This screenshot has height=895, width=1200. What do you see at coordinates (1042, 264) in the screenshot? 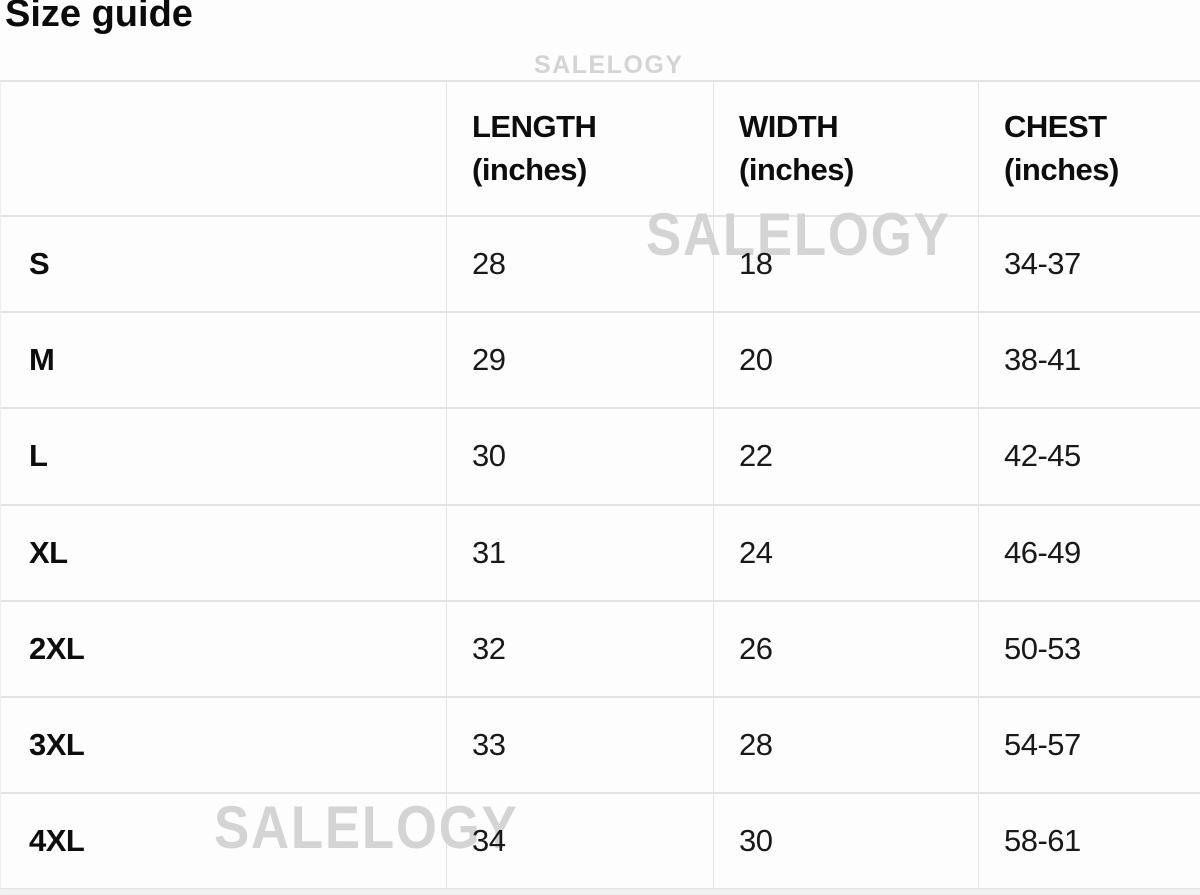
I see `chest-value: 34-37` at bounding box center [1042, 264].